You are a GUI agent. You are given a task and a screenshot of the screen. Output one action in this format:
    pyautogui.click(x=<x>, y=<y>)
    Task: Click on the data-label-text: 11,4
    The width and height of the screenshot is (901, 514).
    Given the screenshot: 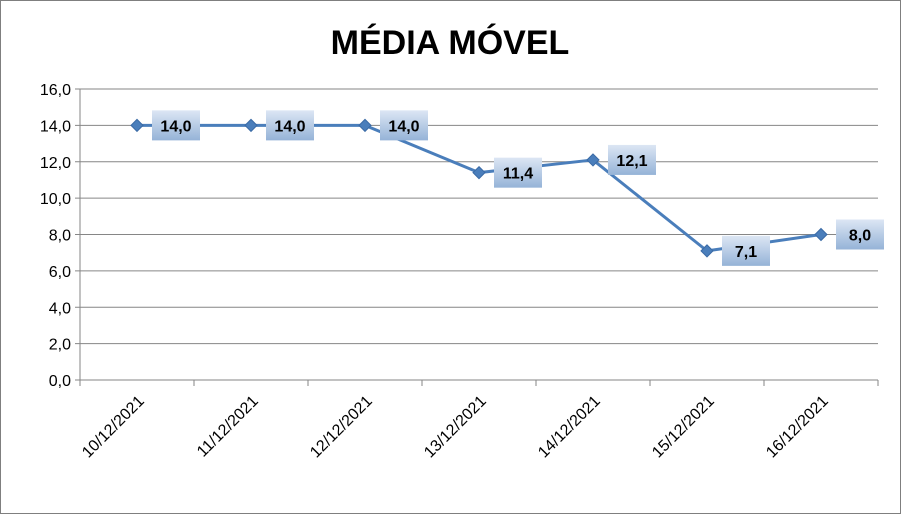 What is the action you would take?
    pyautogui.click(x=518, y=174)
    